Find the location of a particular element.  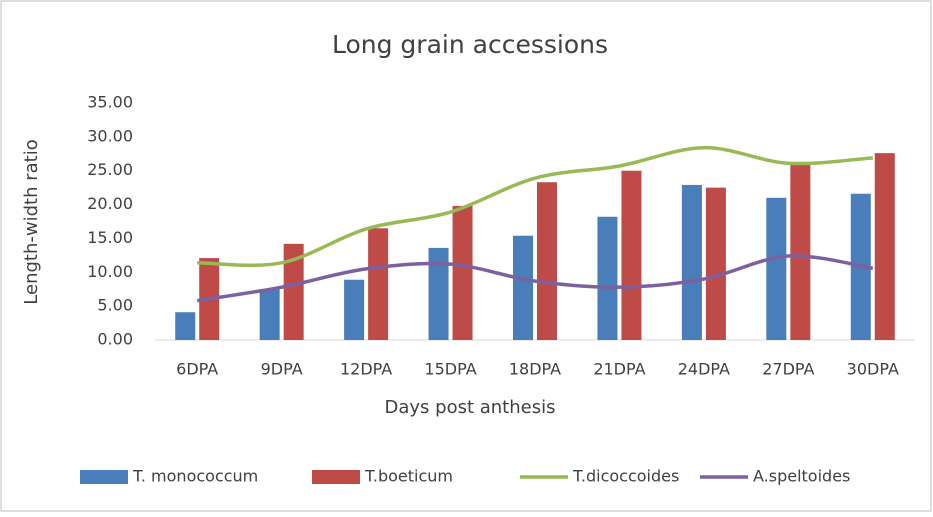

y-tick-label: 5.00 is located at coordinates (115, 305).